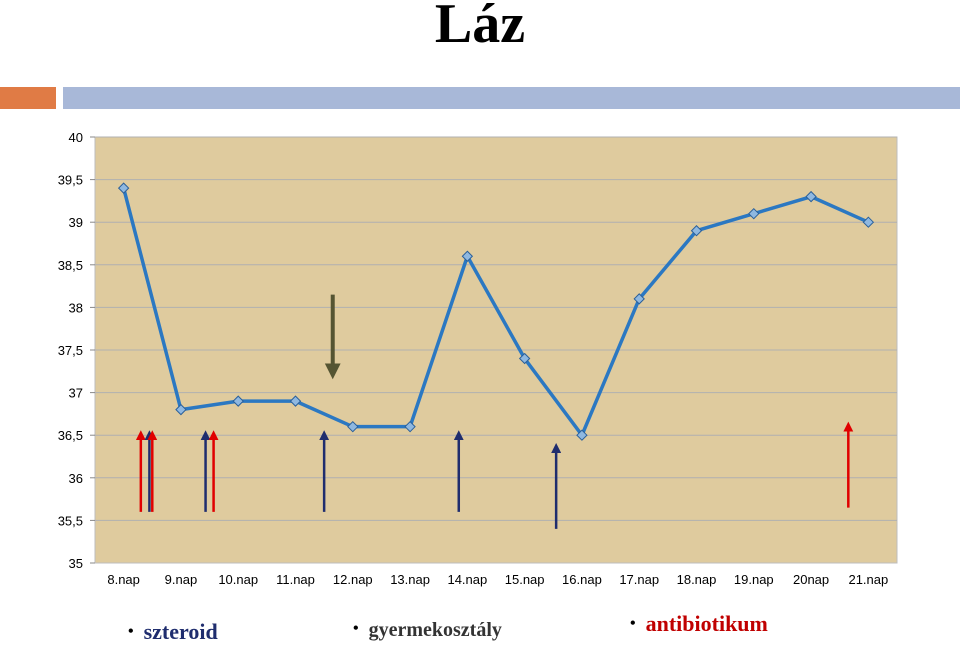 This screenshot has height=645, width=960. What do you see at coordinates (706, 623) in the screenshot?
I see `legend-label-antibiotic: antibiotikum` at bounding box center [706, 623].